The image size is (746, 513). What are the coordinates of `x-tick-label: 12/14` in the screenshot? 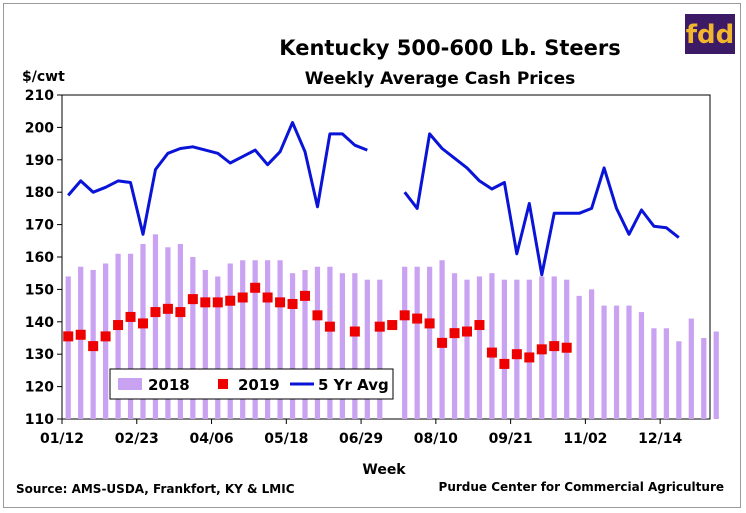 It's located at (660, 439).